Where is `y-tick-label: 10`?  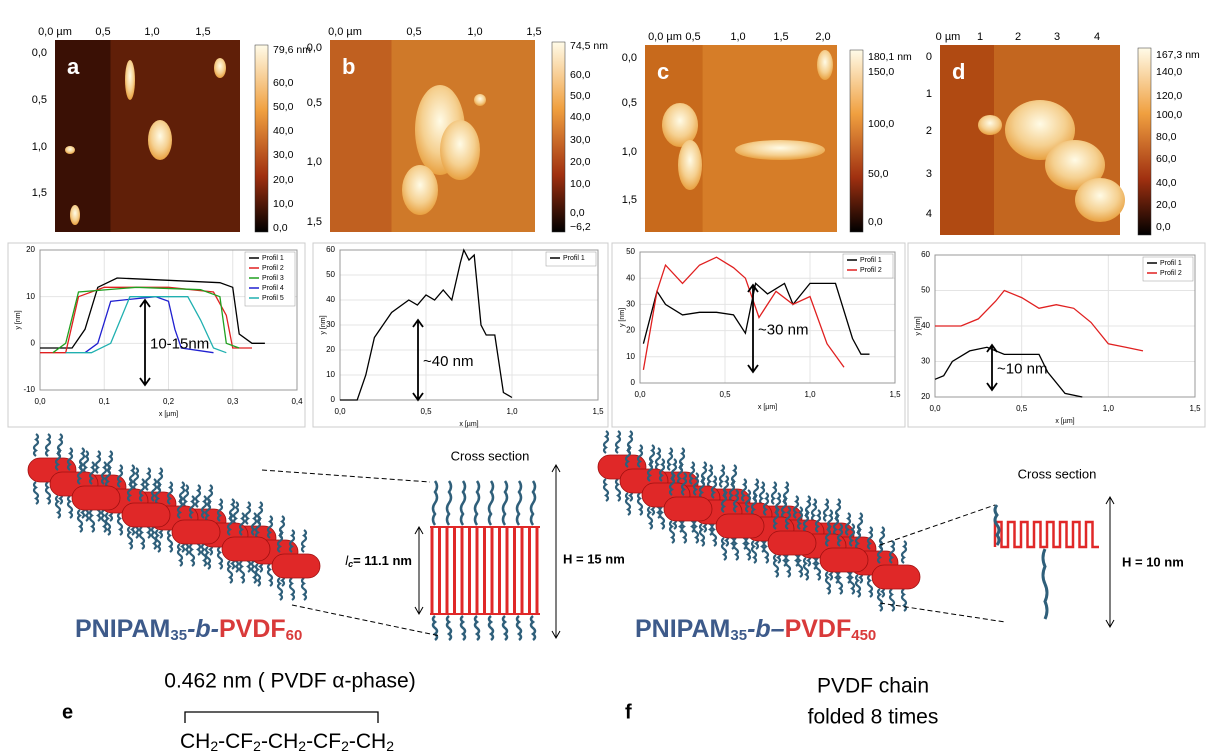
y-tick-label: 10 is located at coordinates (30, 296).